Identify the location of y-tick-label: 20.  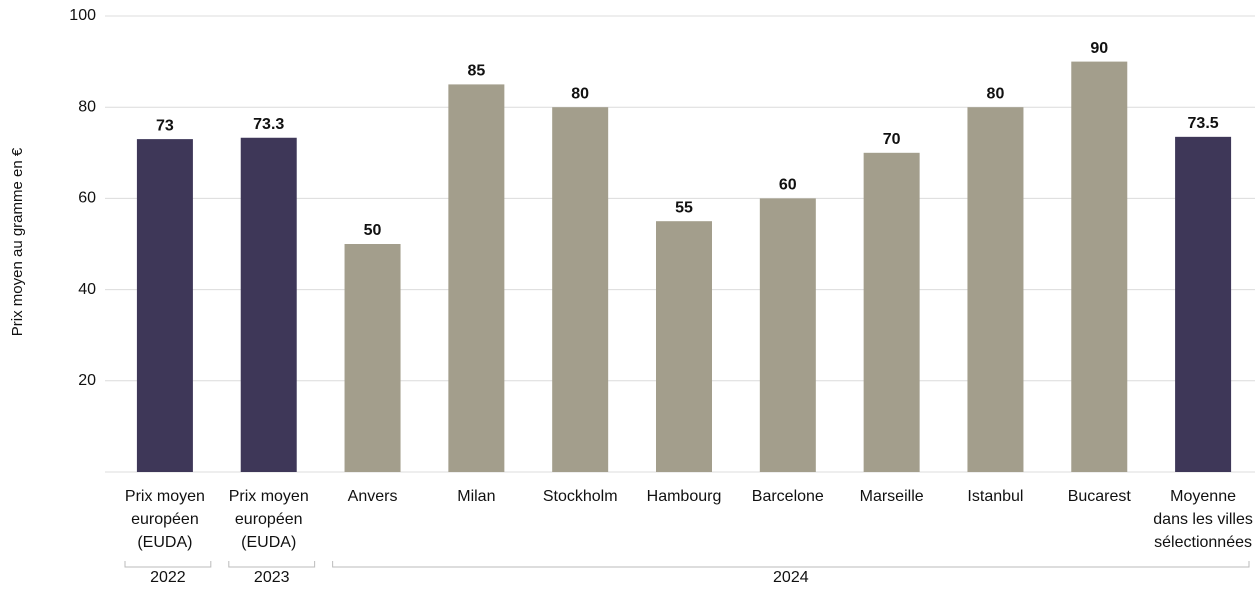
(87, 380).